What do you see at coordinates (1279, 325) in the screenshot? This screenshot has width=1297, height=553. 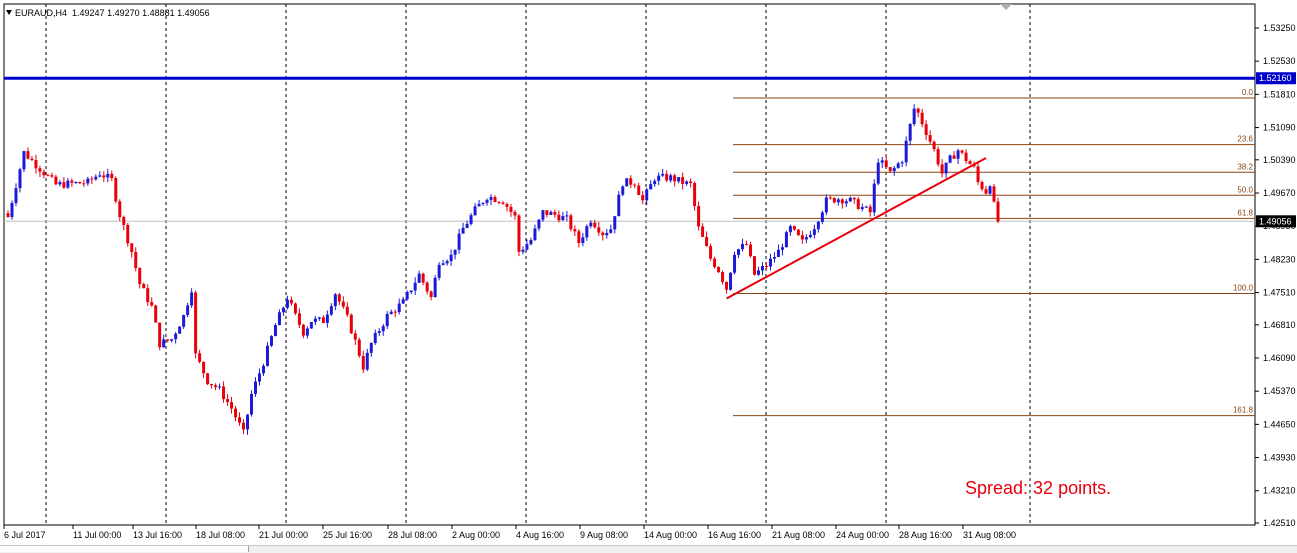 I see `price-tick-label: 1.46810` at bounding box center [1279, 325].